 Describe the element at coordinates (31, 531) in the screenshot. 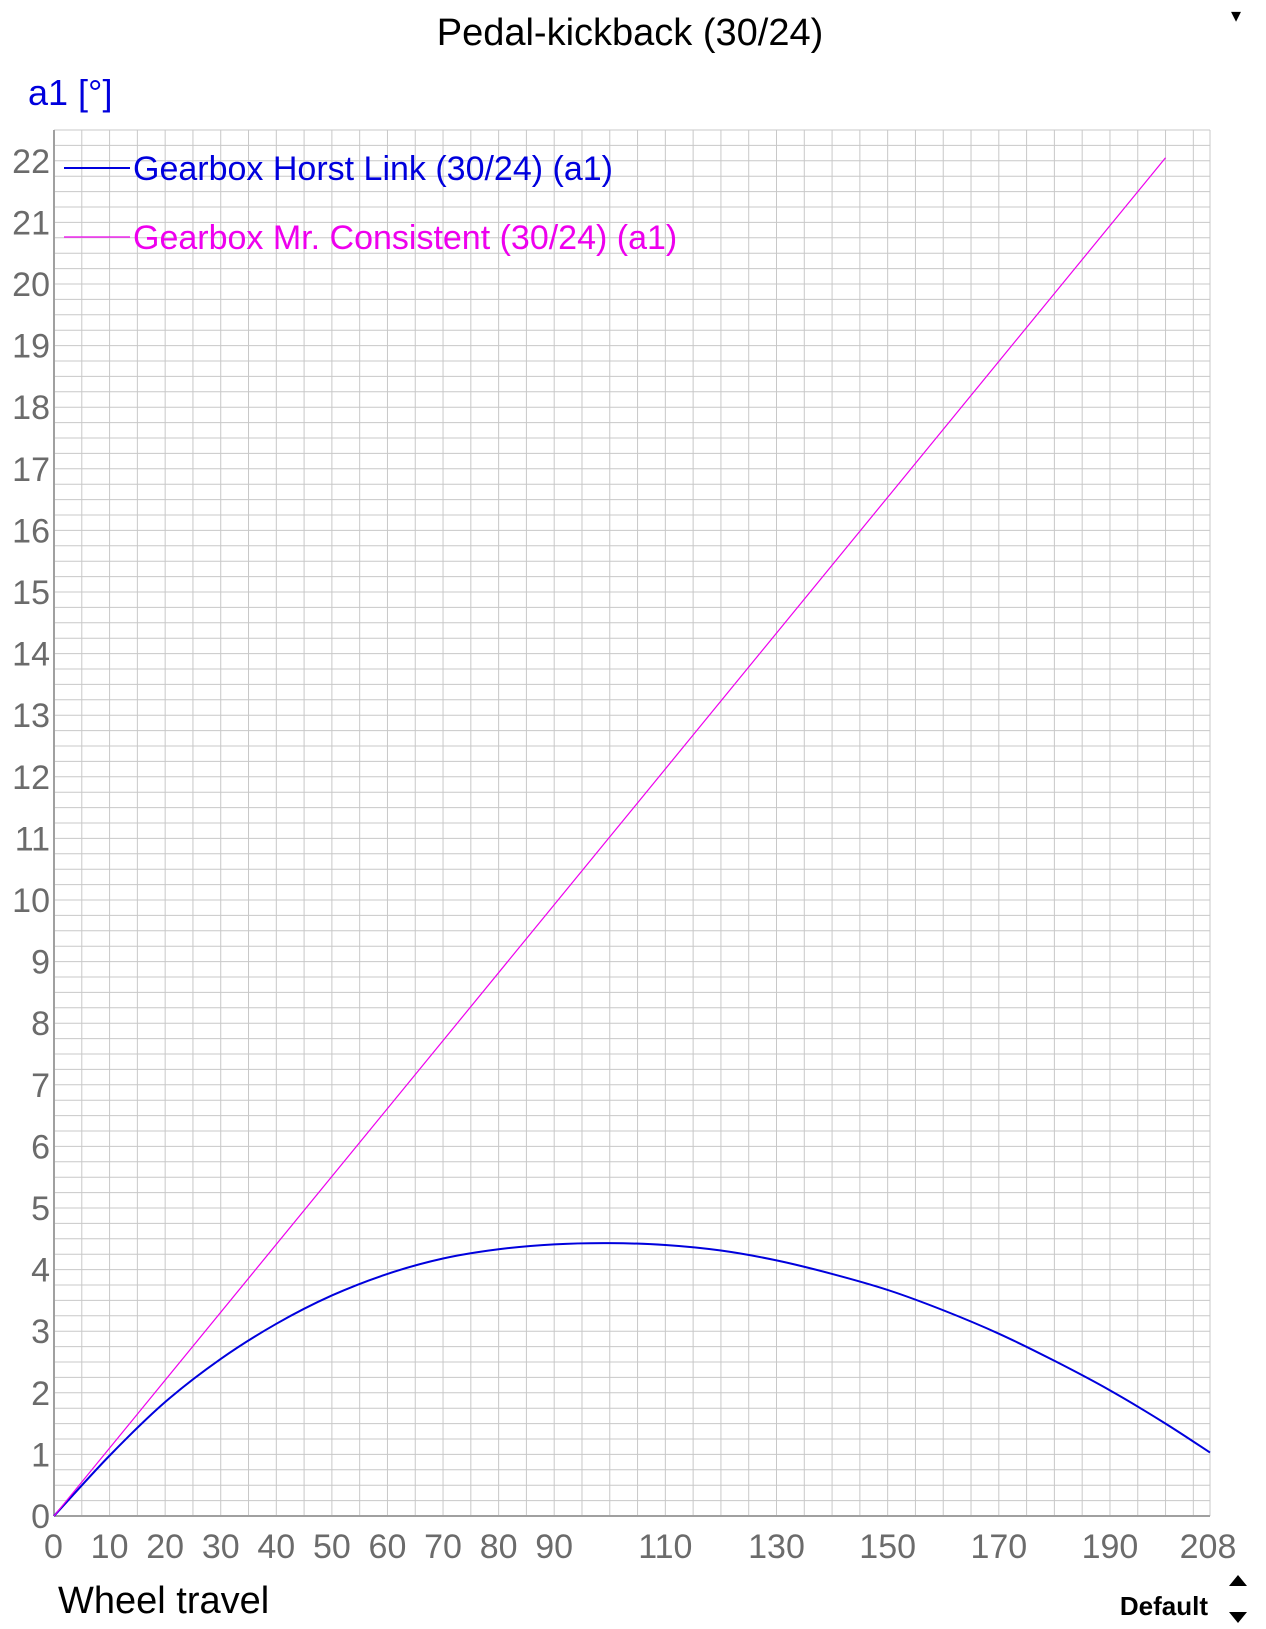

I see `y-tick-label: 16` at that location.